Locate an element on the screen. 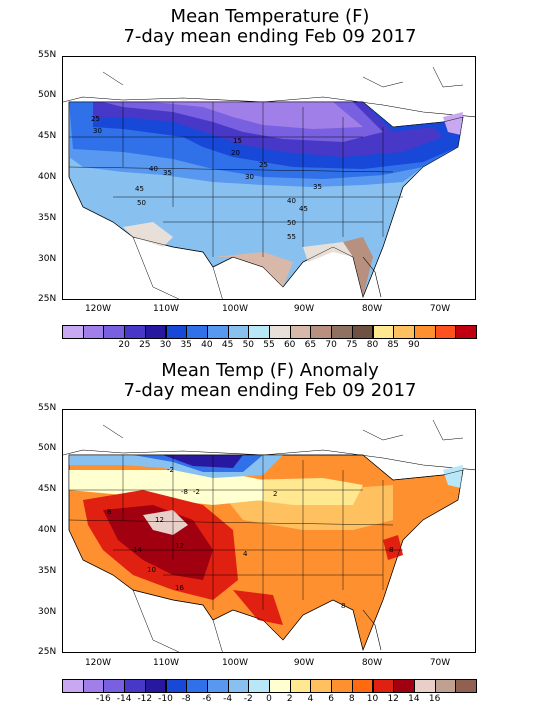  colorbar-label: 90 is located at coordinates (414, 345).